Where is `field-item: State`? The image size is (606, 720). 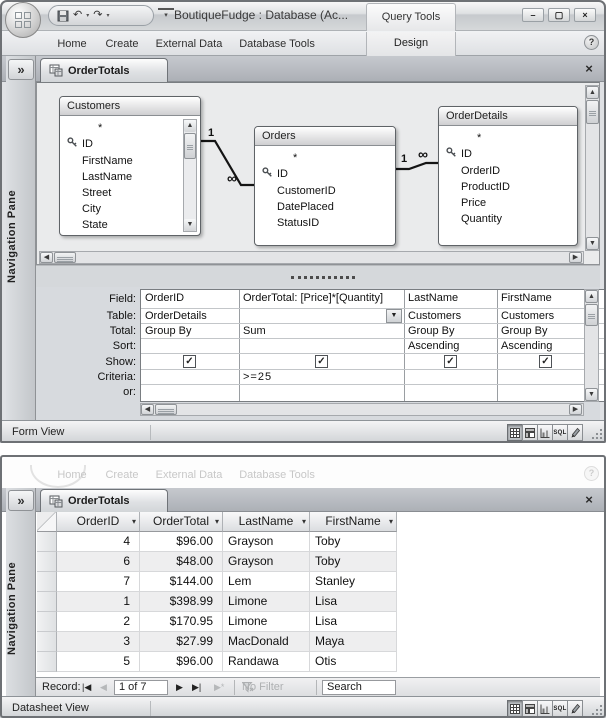
field-item: State is located at coordinates (95, 225).